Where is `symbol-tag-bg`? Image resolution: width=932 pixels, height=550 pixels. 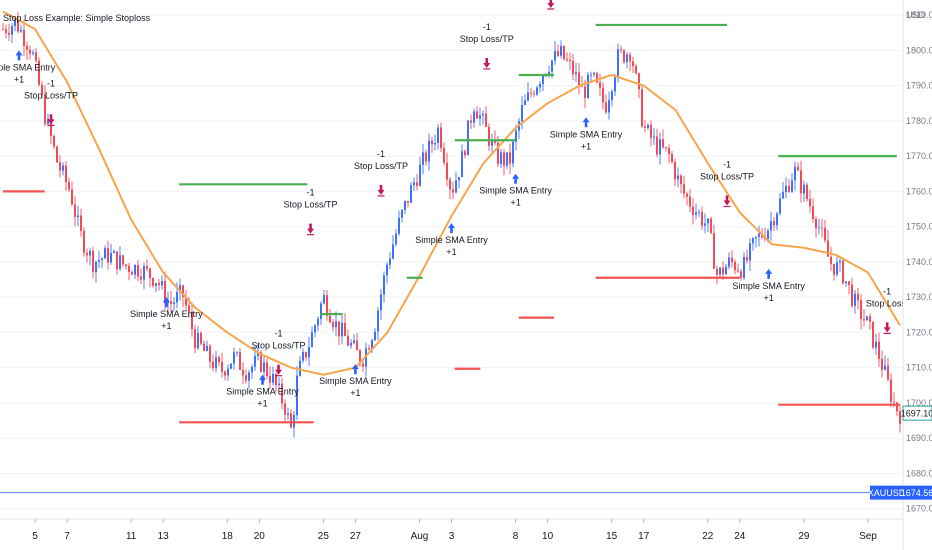 symbol-tag-bg is located at coordinates (886, 492).